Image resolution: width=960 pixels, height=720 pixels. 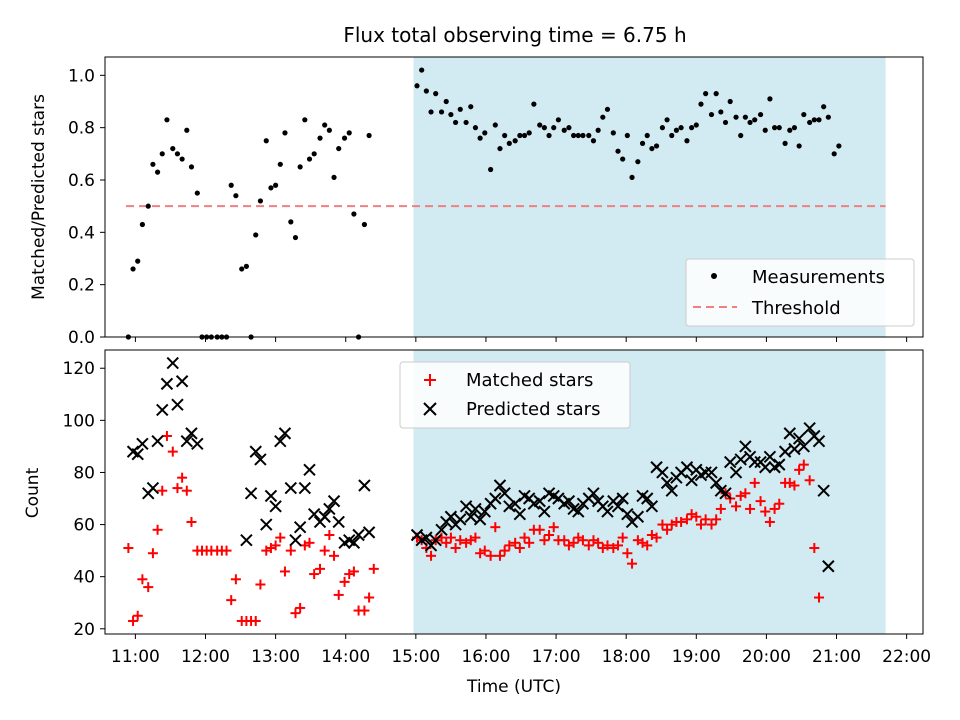 What do you see at coordinates (430, 380) in the screenshot?
I see `legend-matched-marker` at bounding box center [430, 380].